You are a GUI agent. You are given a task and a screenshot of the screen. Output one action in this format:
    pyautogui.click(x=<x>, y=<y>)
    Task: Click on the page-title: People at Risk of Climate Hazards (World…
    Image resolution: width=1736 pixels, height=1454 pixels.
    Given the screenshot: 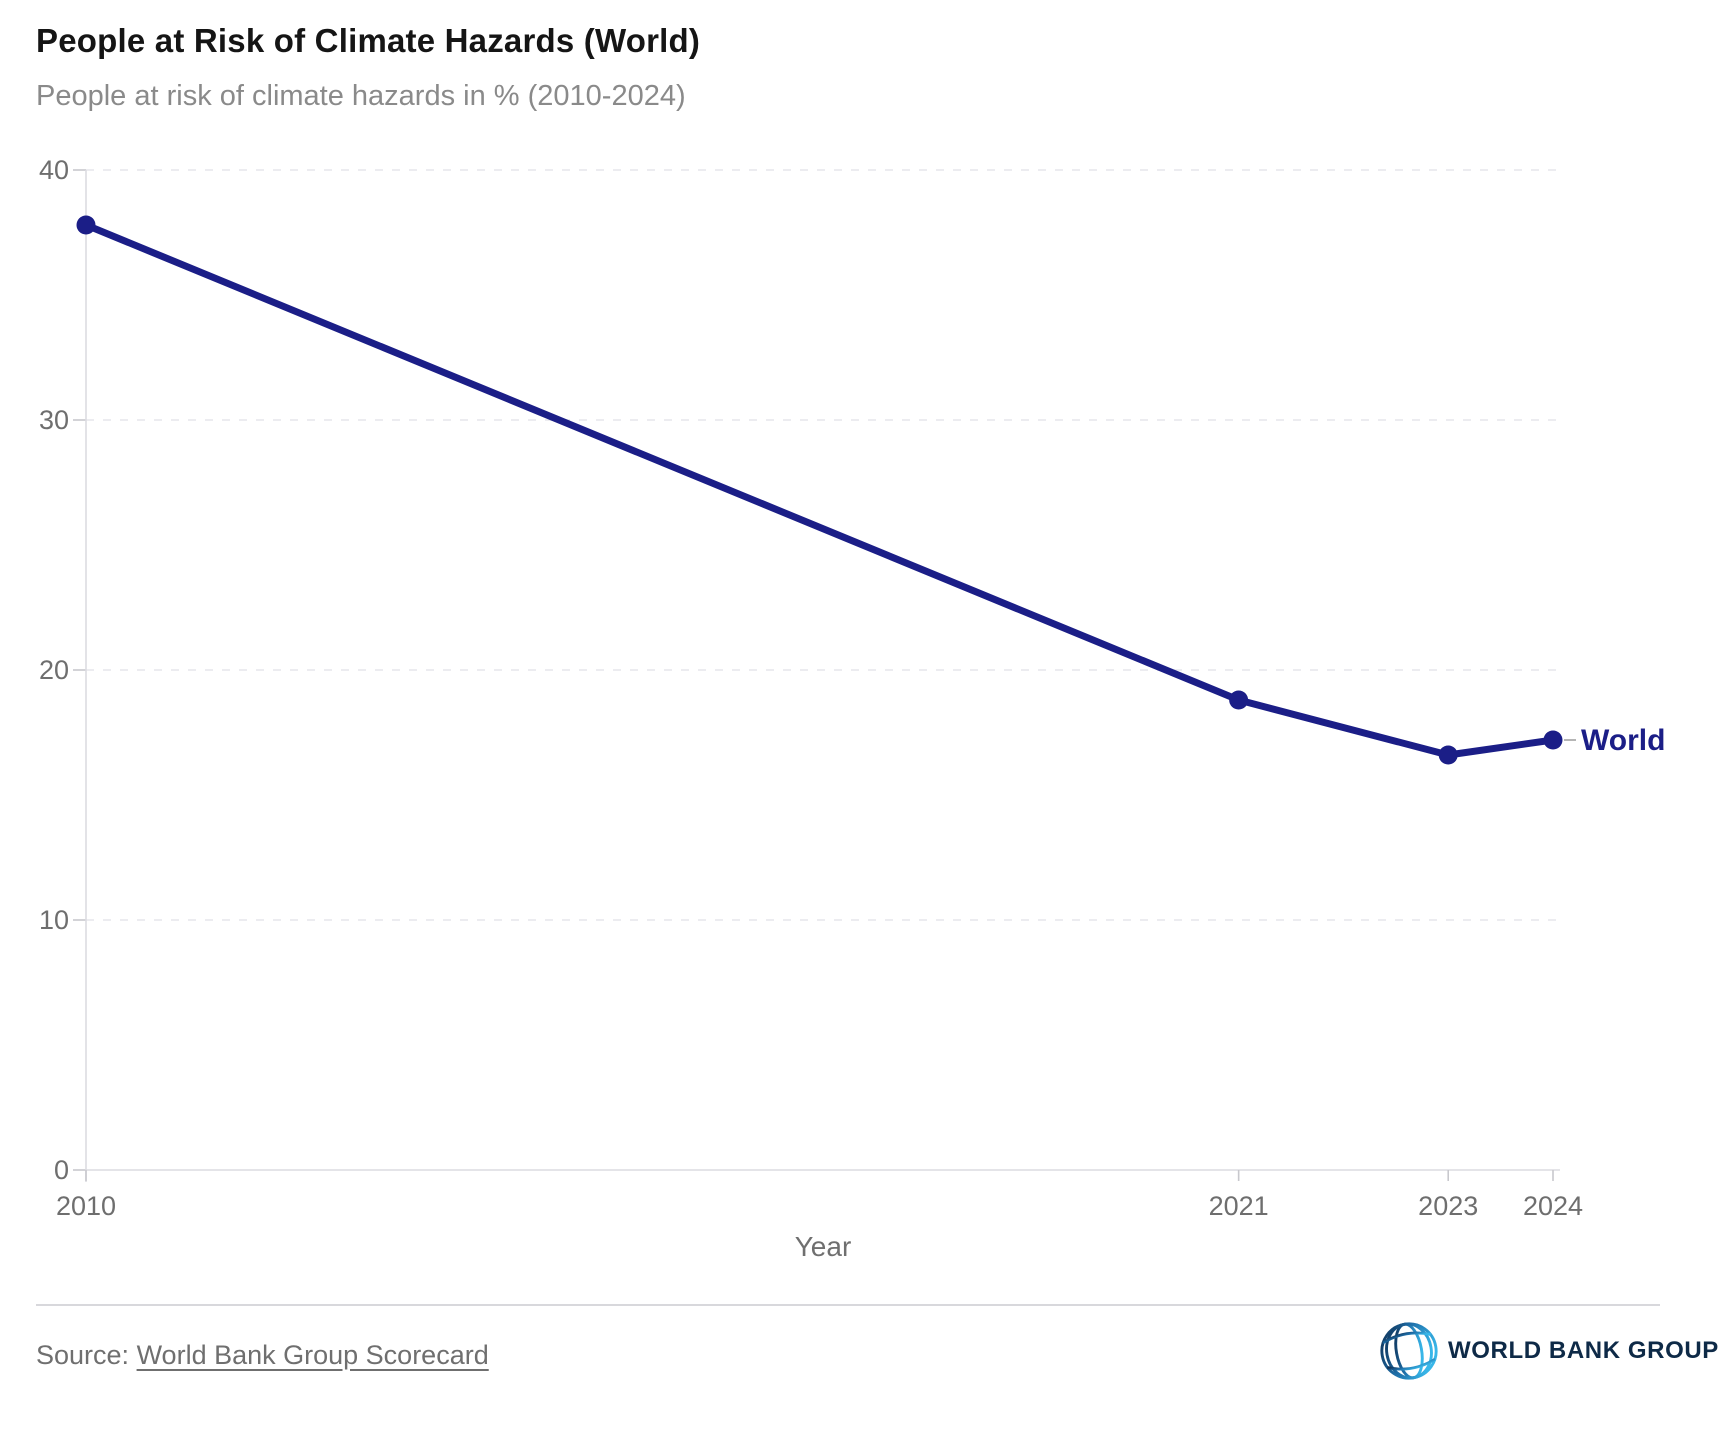 What is the action you would take?
    pyautogui.click(x=368, y=40)
    